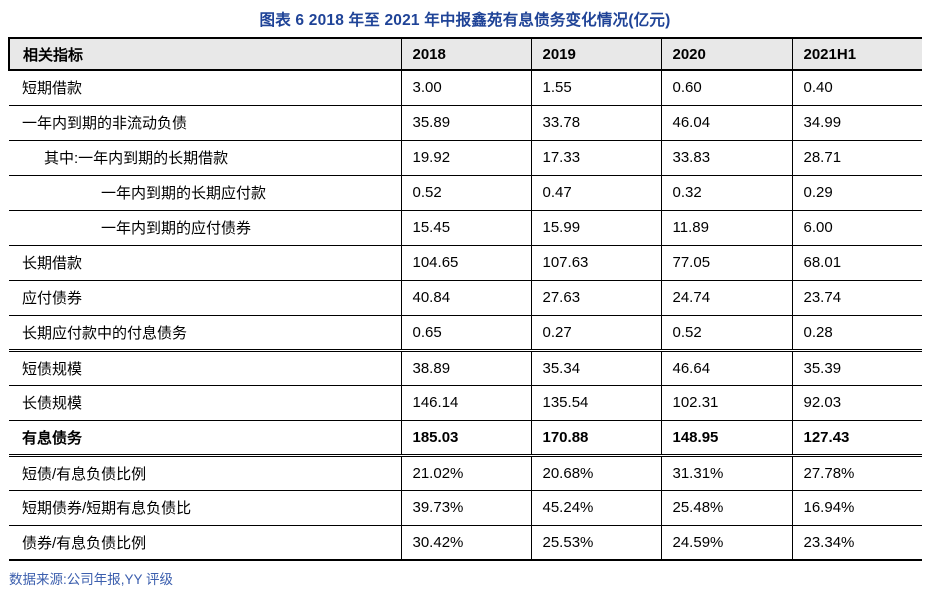 Image resolution: width=930 pixels, height=607 pixels. I want to click on value-cell: 24.59%, so click(726, 542).